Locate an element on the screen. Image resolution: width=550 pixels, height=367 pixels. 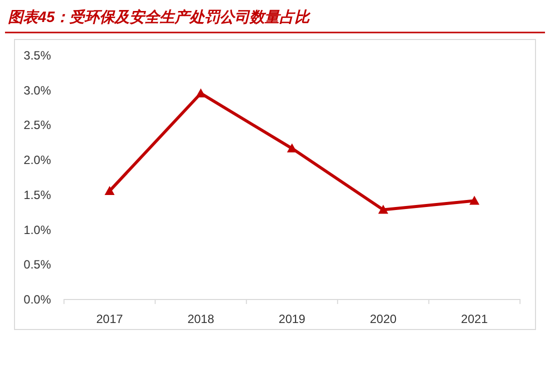
y-tick-label: 3.0% is located at coordinates (38, 90).